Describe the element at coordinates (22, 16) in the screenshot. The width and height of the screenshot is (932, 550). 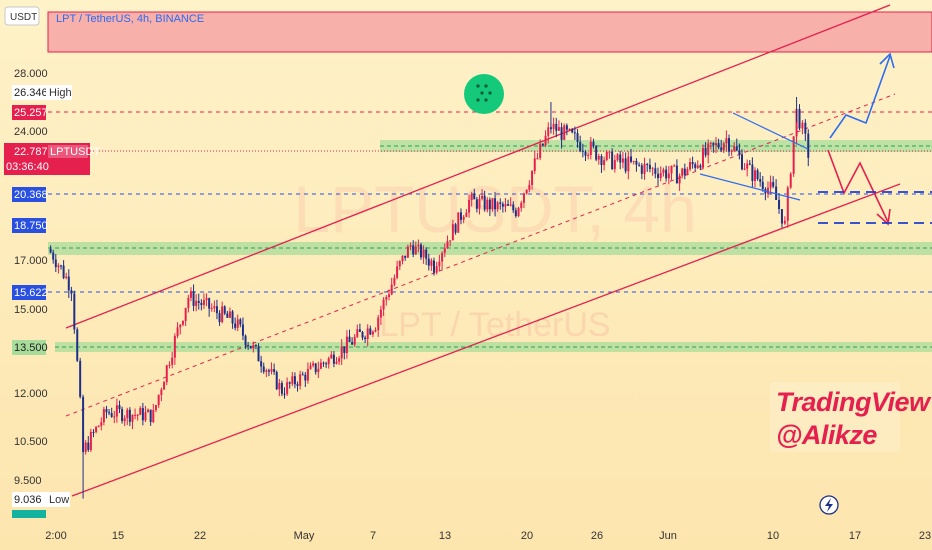
I see `currency-badge: USDT` at that location.